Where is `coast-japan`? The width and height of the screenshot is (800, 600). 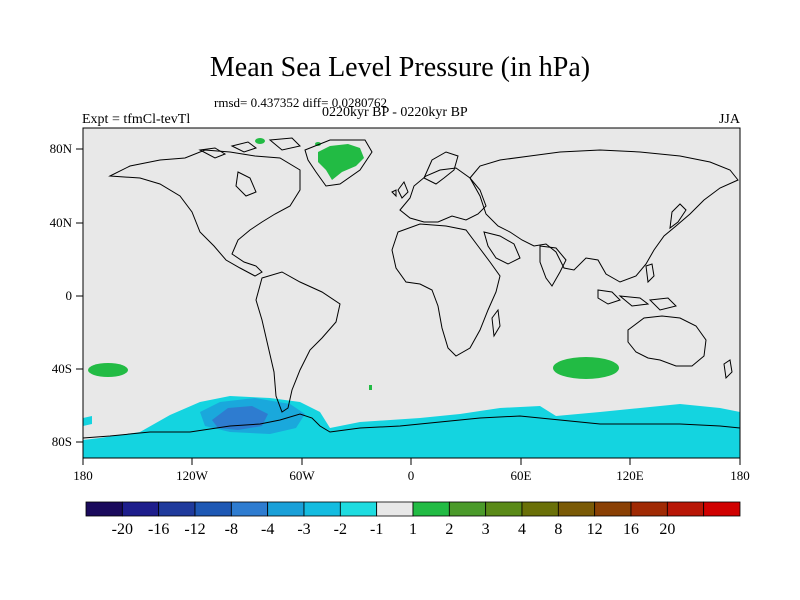
coast-japan is located at coordinates (678, 216).